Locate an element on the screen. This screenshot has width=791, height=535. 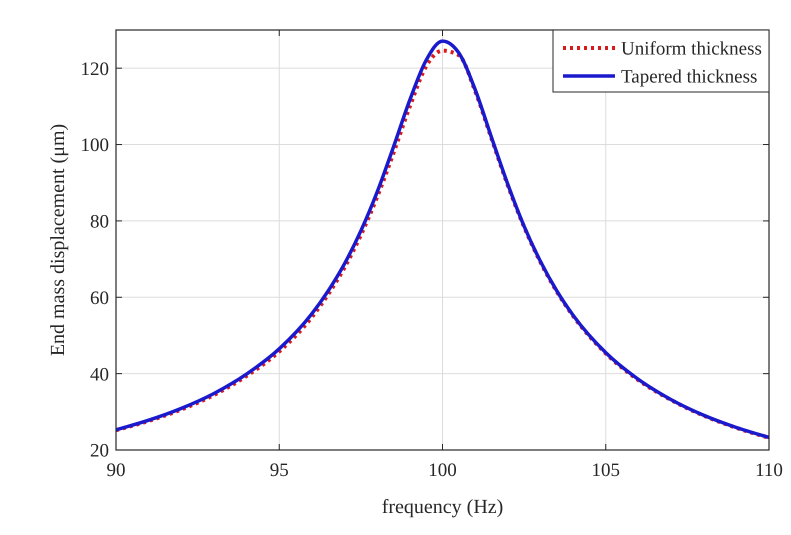
legend-label: Tapered thickness is located at coordinates (689, 77).